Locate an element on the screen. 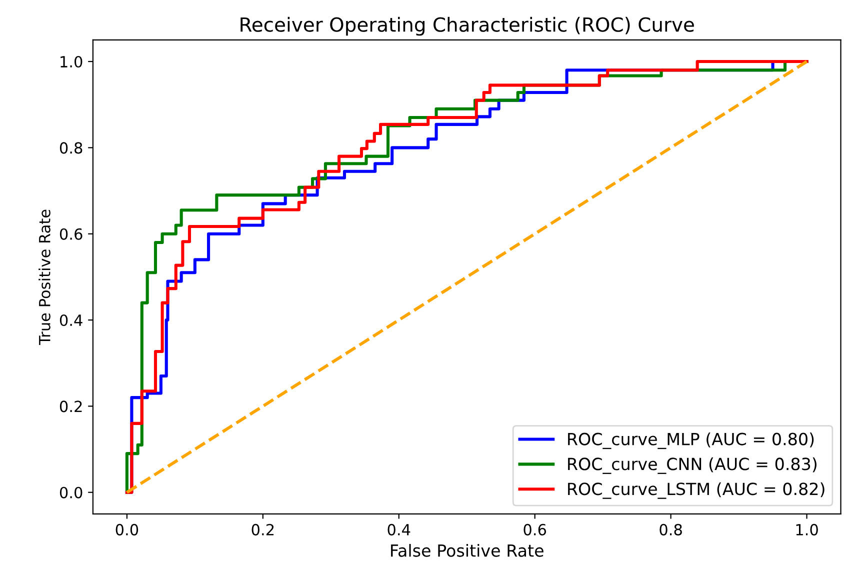 This screenshot has width=845, height=571. x-tick-label: 0.0 is located at coordinates (127, 530).